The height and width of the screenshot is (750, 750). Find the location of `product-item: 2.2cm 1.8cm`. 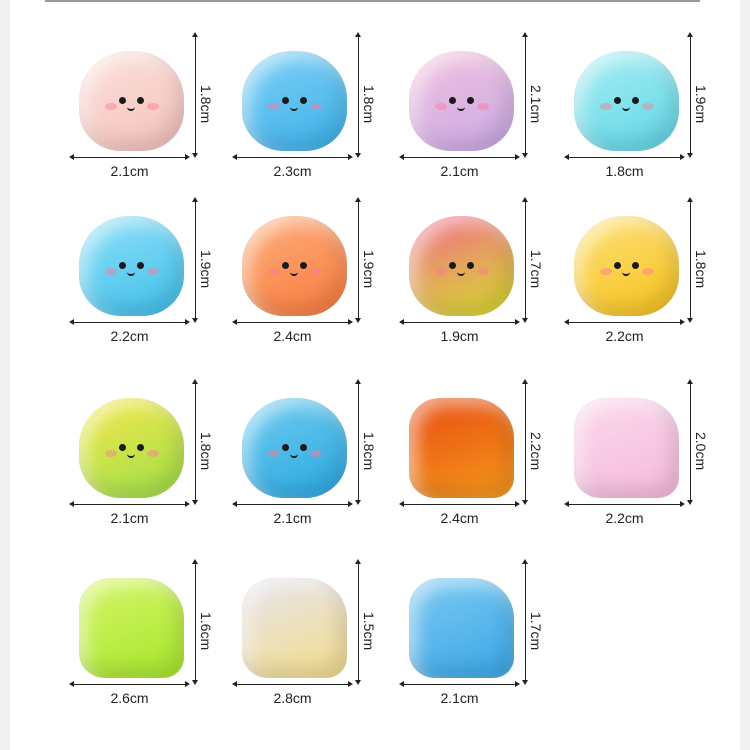

product-item: 2.2cm 1.8cm is located at coordinates (642, 282).